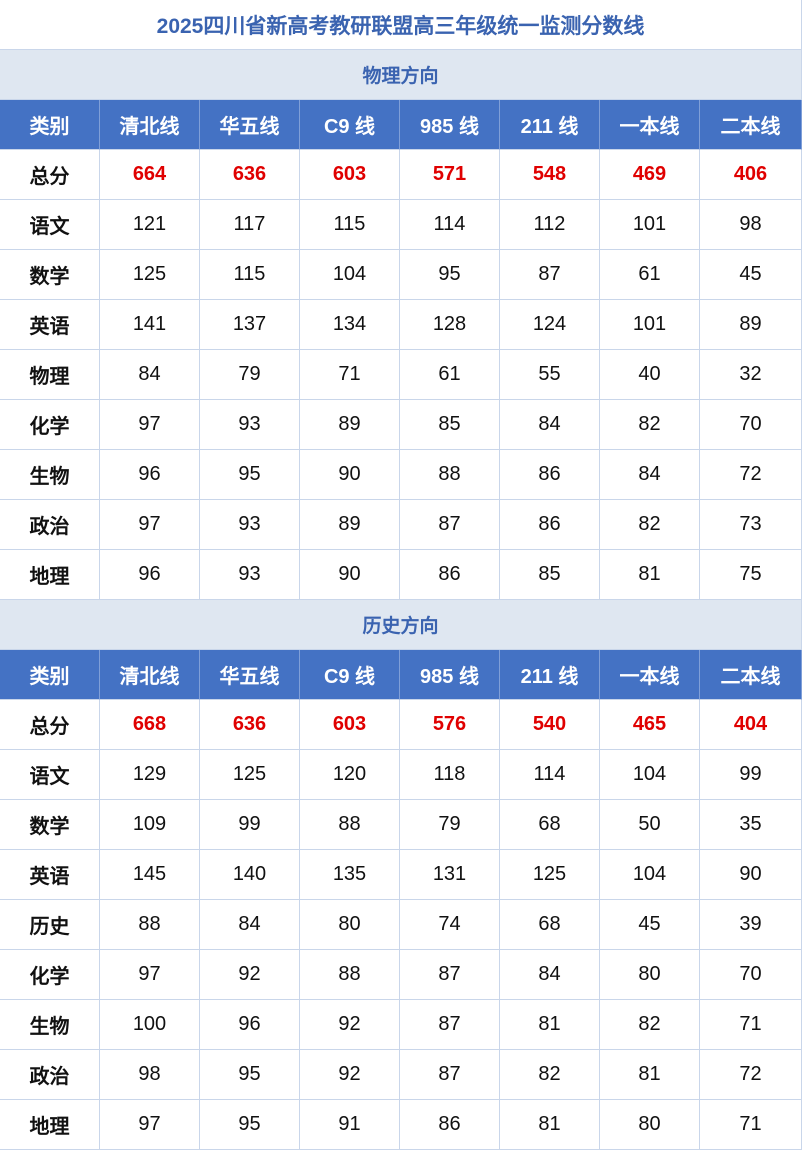  I want to click on score-cell: 86, so click(450, 575).